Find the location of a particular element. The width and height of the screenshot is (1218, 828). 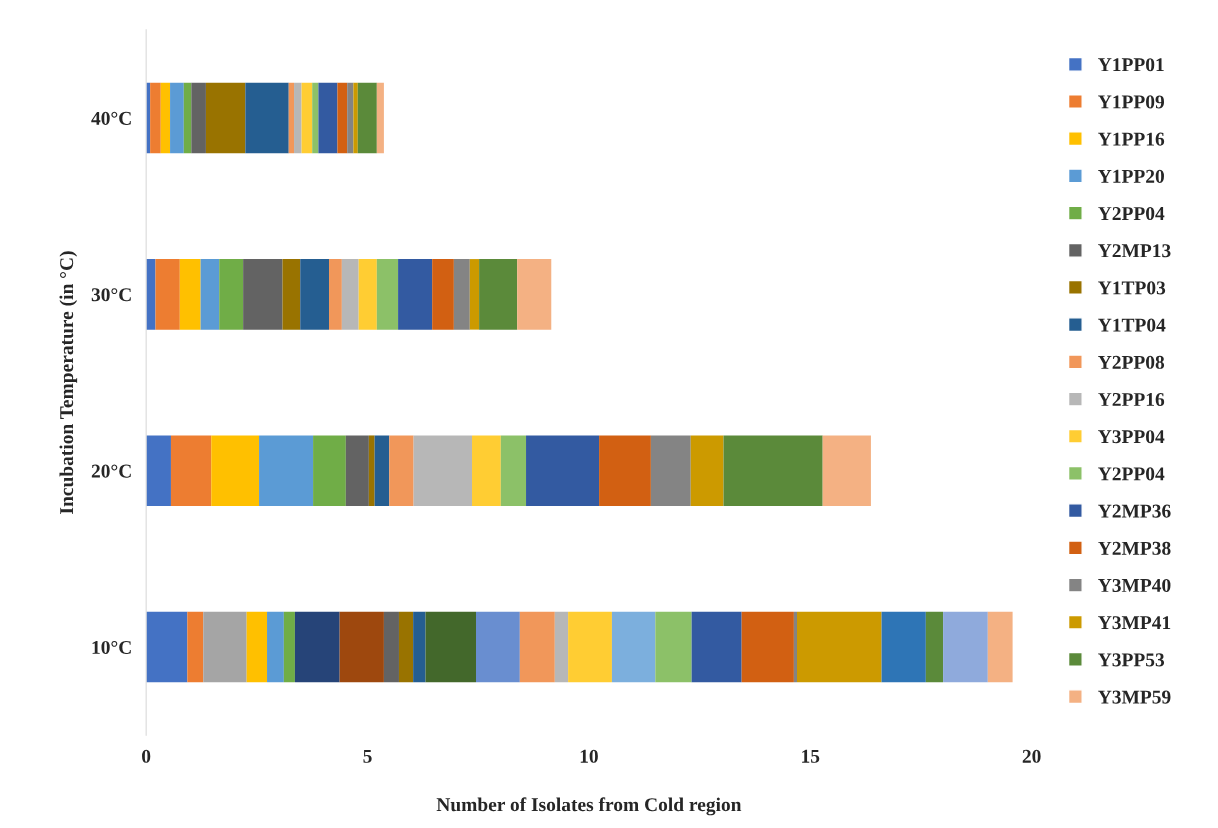

legend-label: Y1TP03 is located at coordinates (1132, 288).